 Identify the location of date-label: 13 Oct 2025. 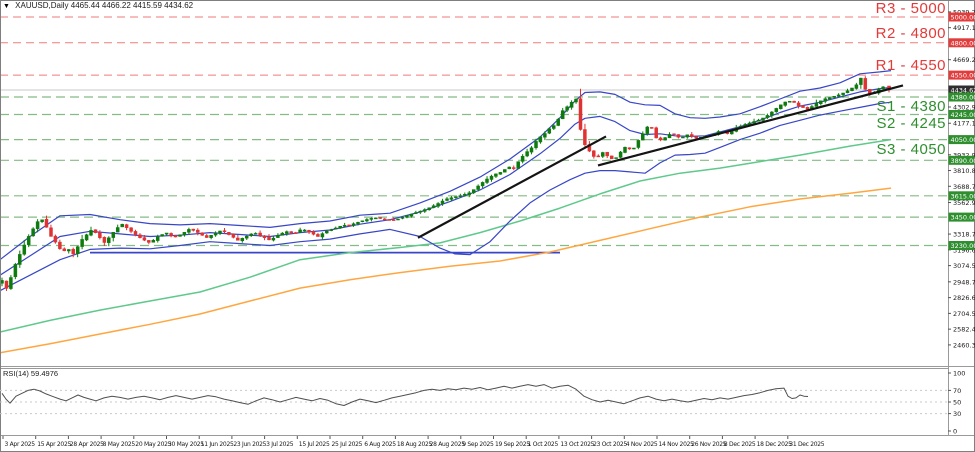
(577, 444).